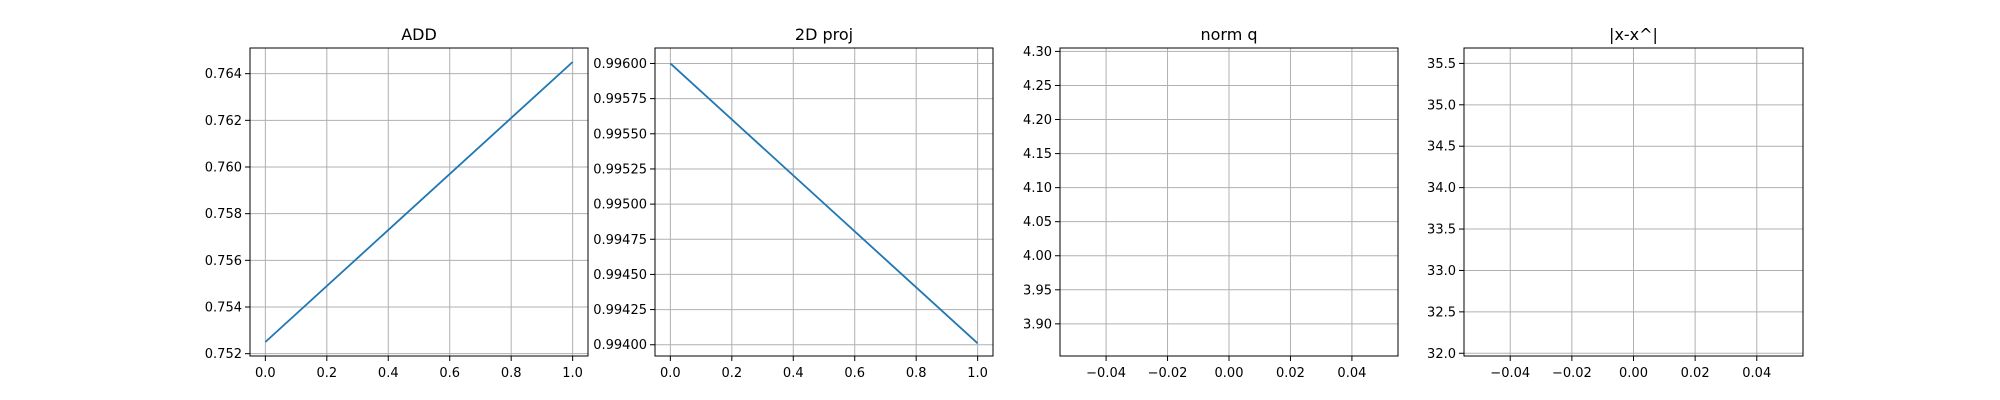 Image resolution: width=2000 pixels, height=400 pixels. Describe the element at coordinates (223, 168) in the screenshot. I see `y-tick-label: 0.760` at that location.